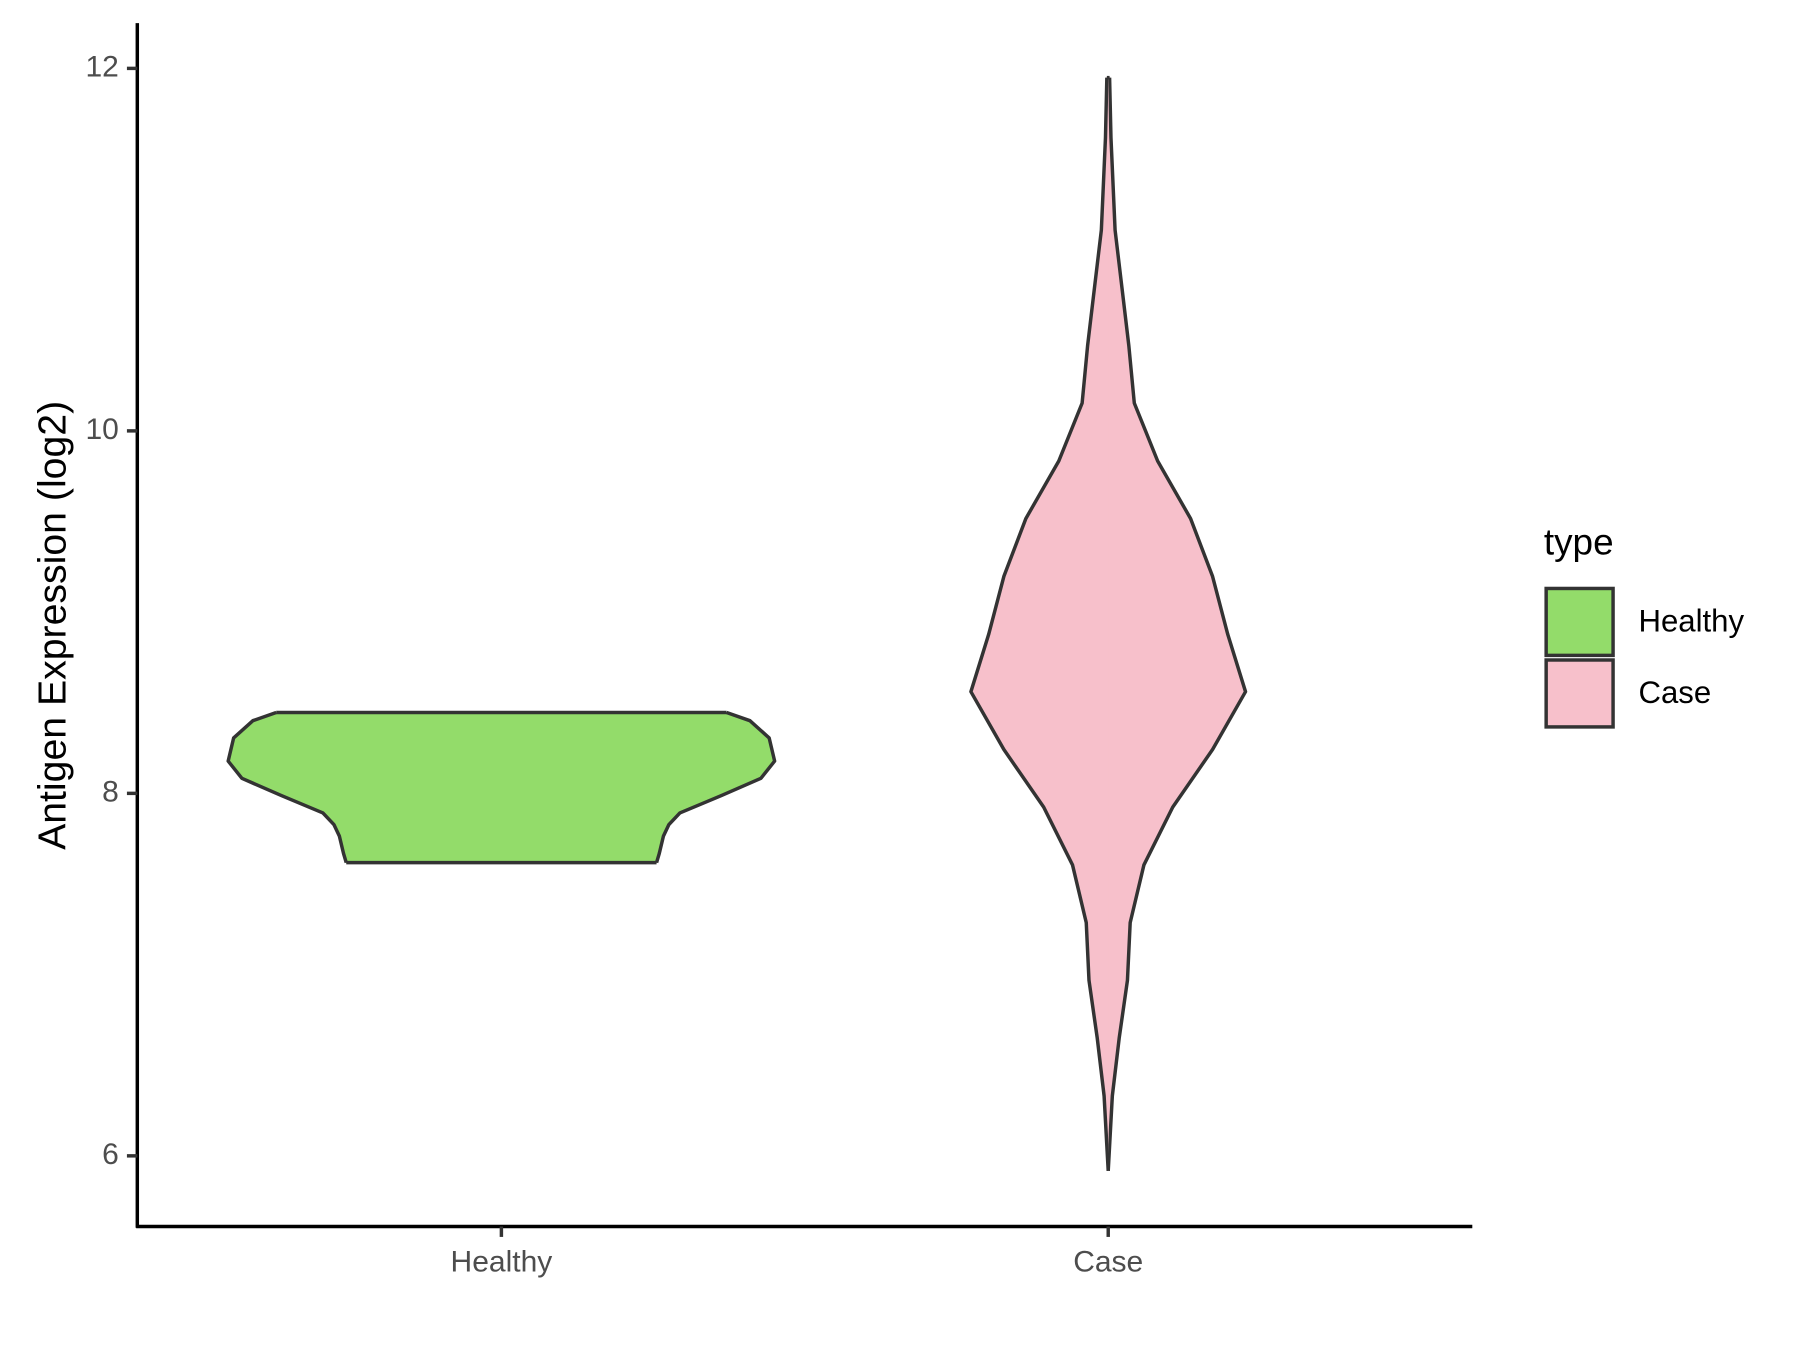 This screenshot has height=1350, width=1800. What do you see at coordinates (101, 429) in the screenshot?
I see `y-tick-label: 10` at bounding box center [101, 429].